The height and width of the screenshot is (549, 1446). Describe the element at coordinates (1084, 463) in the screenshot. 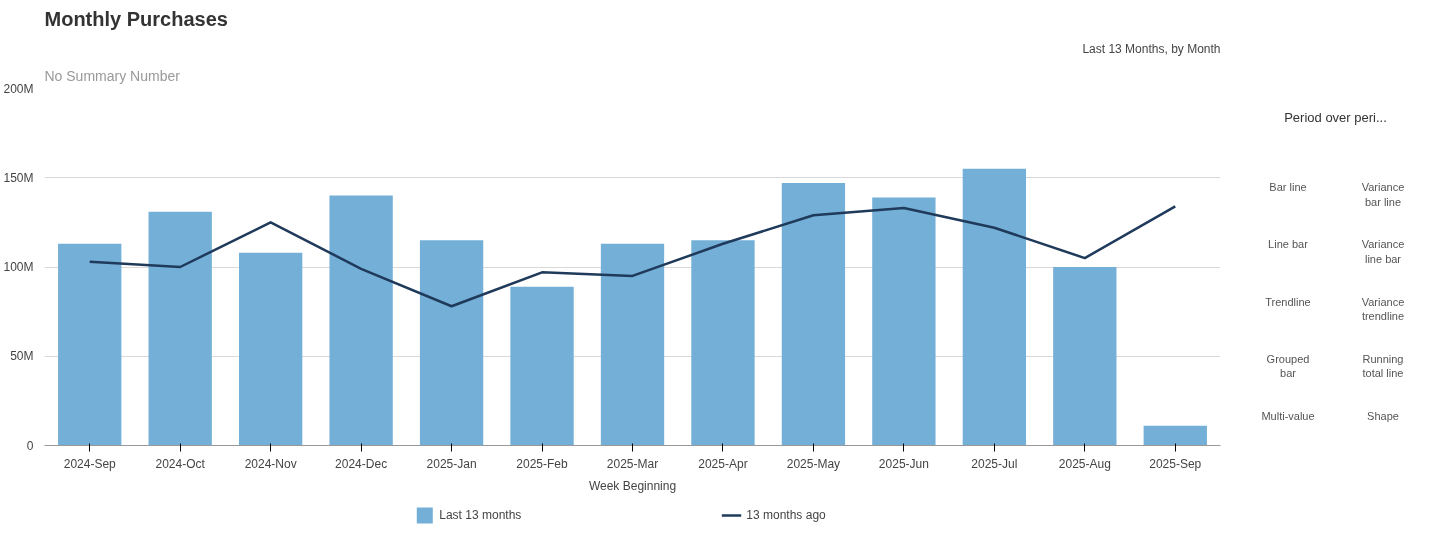

I see `x-tick-label: 2025-Aug` at that location.